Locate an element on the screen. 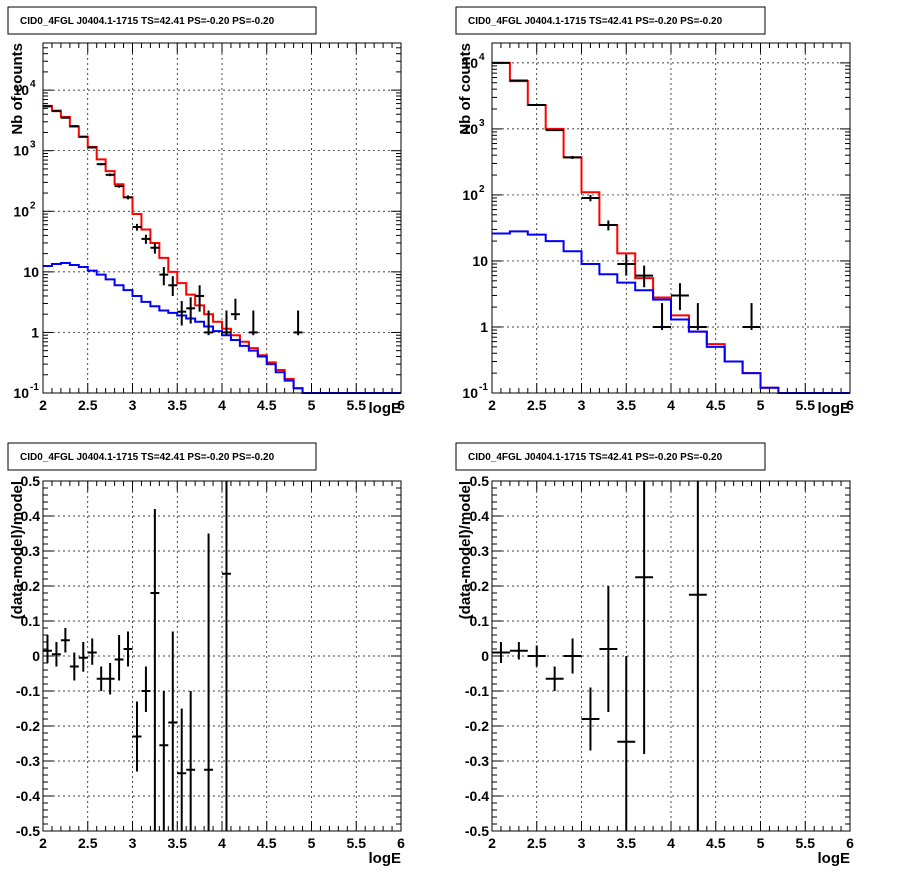 This screenshot has height=875, width=898. y-tick-label: 0.2 is located at coordinates (480, 586).